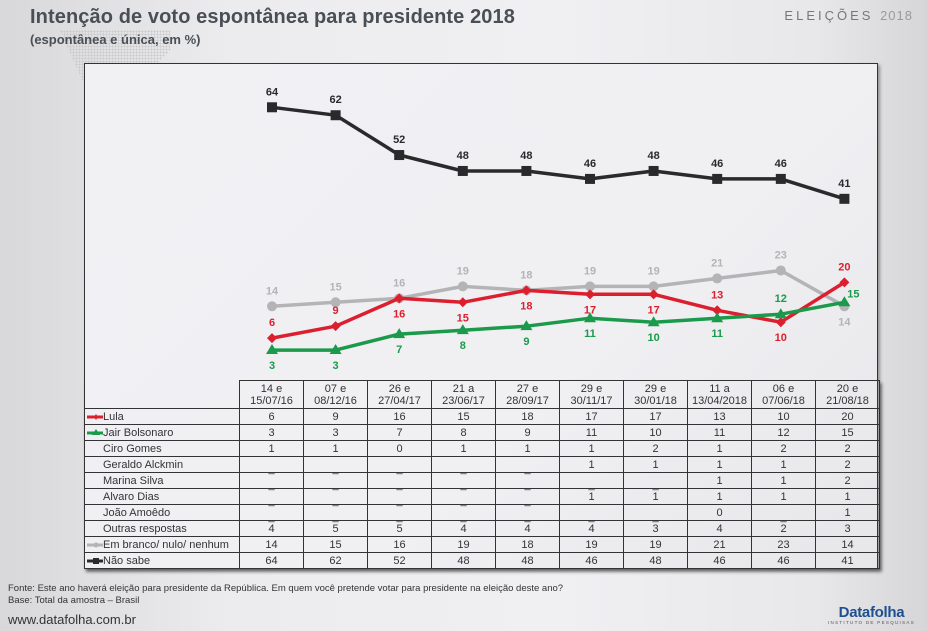 Image resolution: width=927 pixels, height=631 pixels. Describe the element at coordinates (848, 15) in the screenshot. I see `elections-brand: ELEIÇÕES 2018` at that location.